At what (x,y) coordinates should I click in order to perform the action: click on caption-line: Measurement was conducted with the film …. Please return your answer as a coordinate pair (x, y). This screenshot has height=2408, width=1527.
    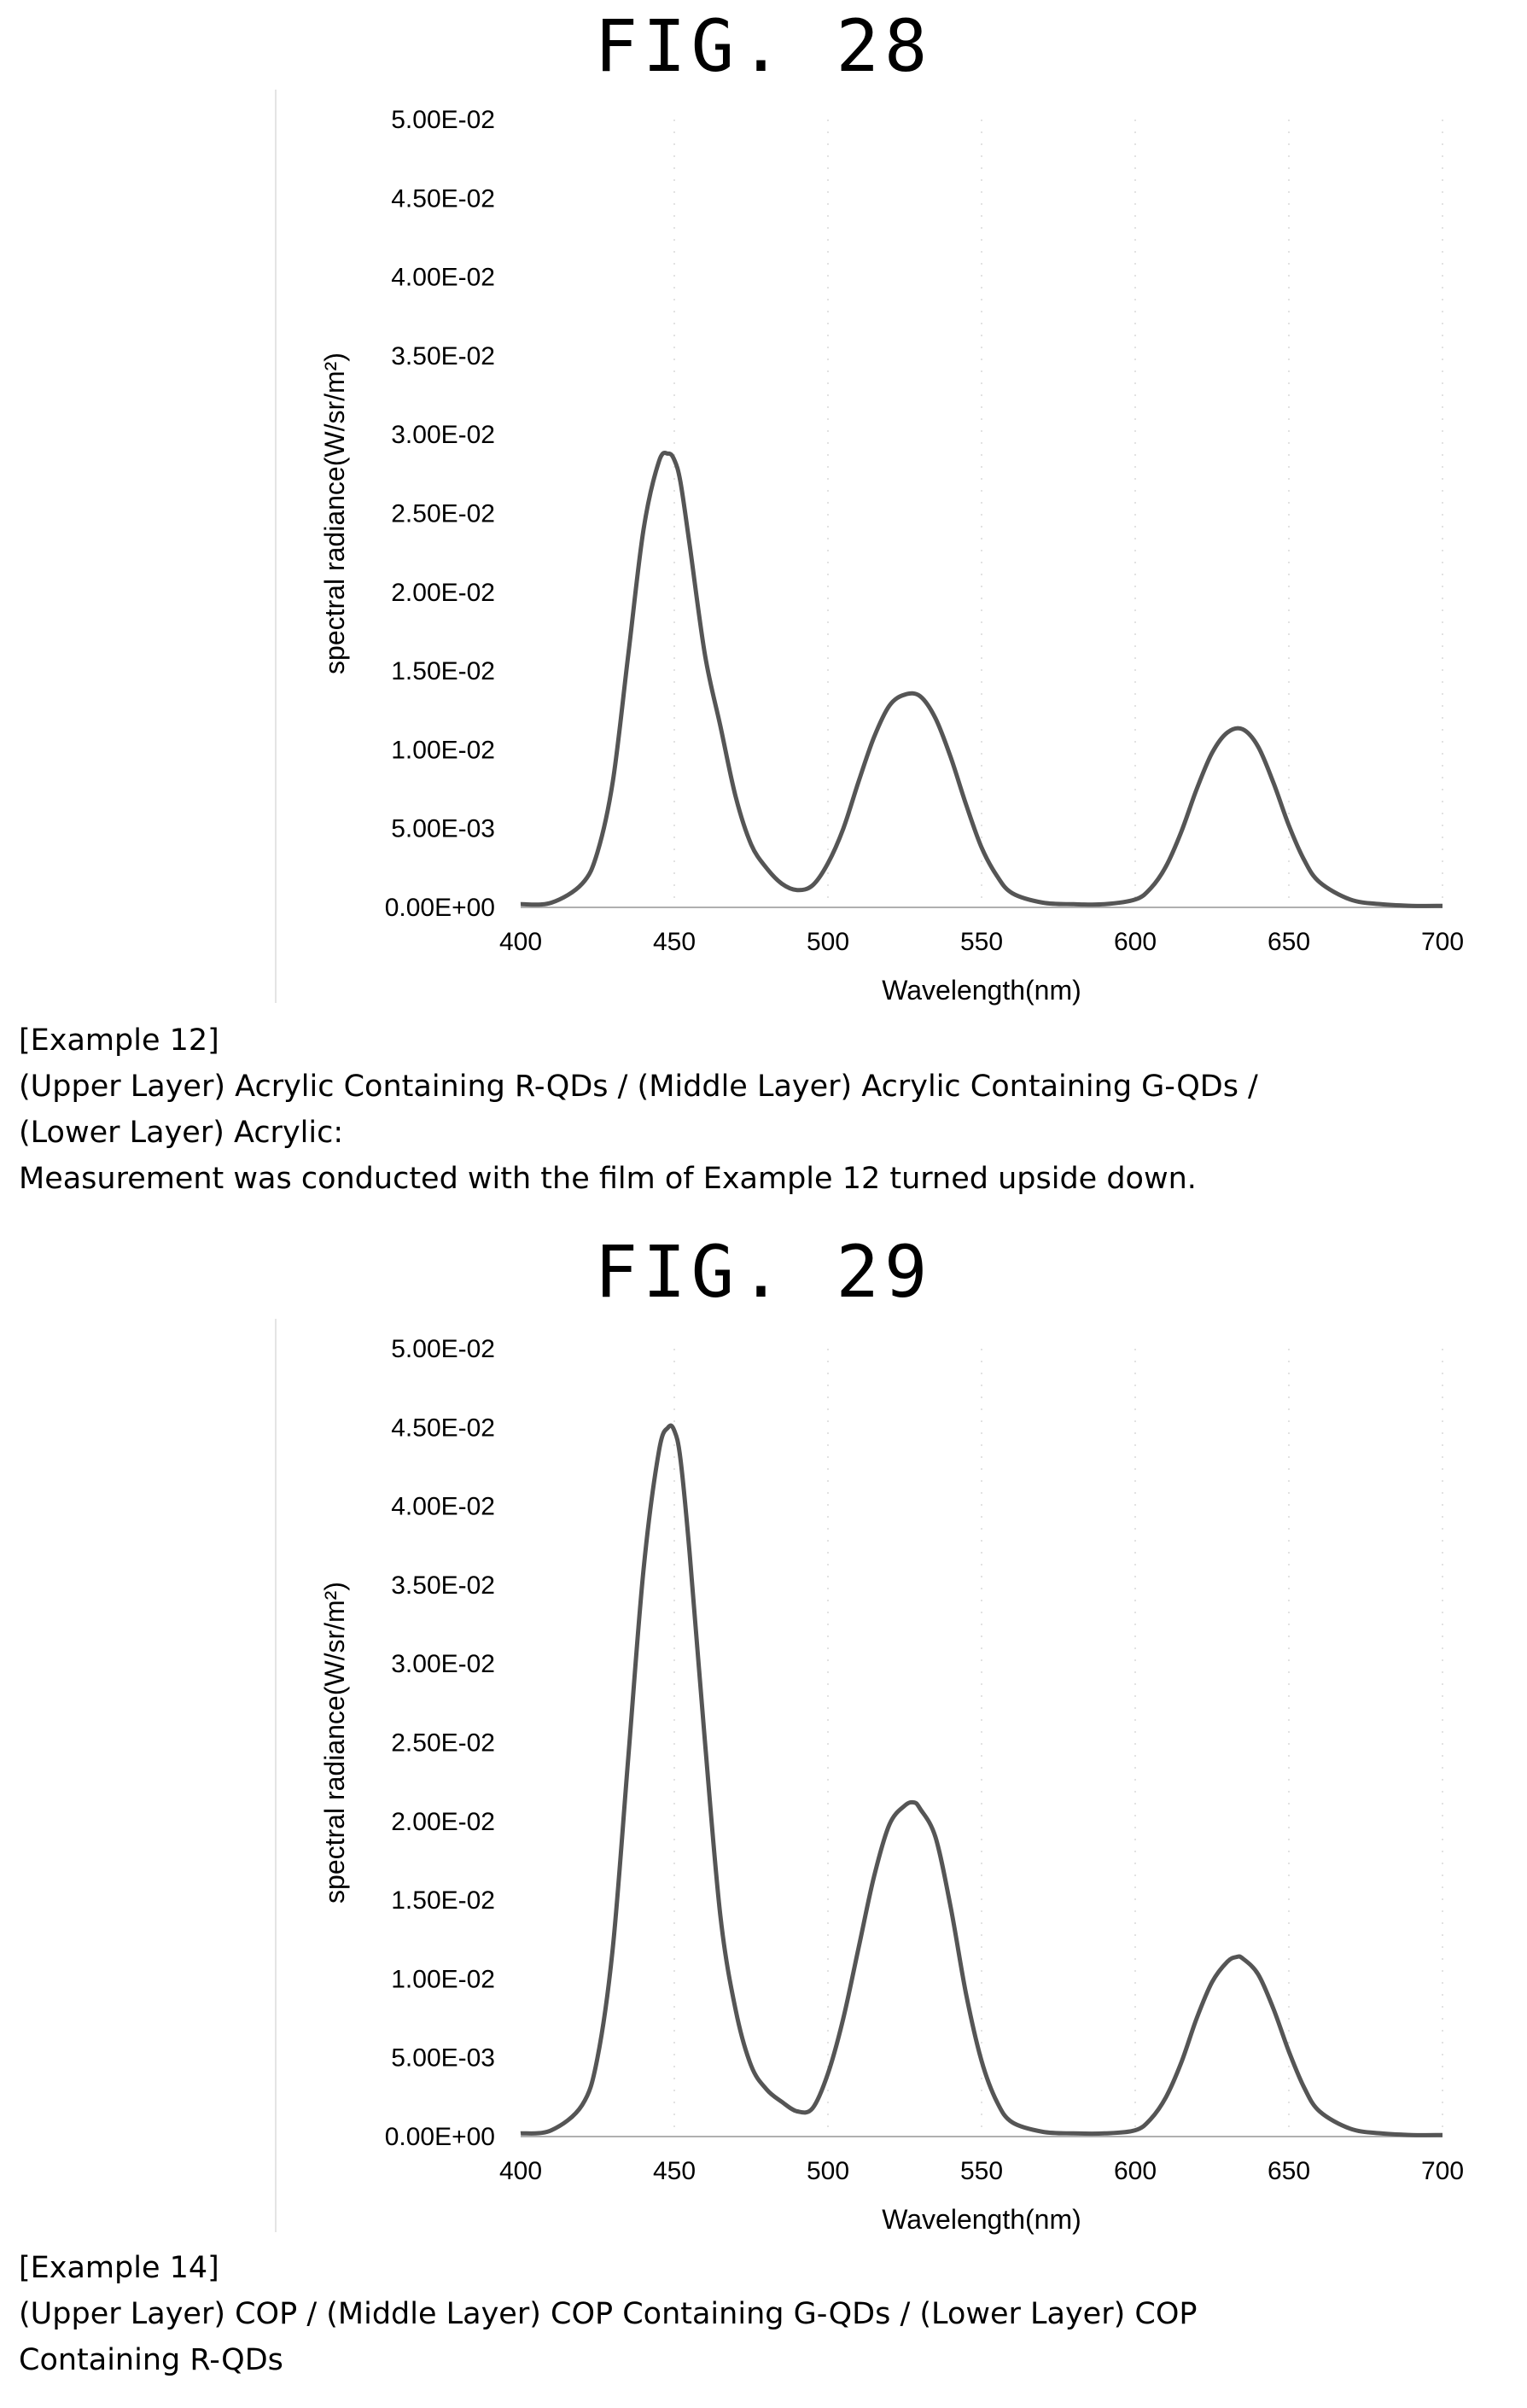
    Looking at the image, I should click on (608, 1179).